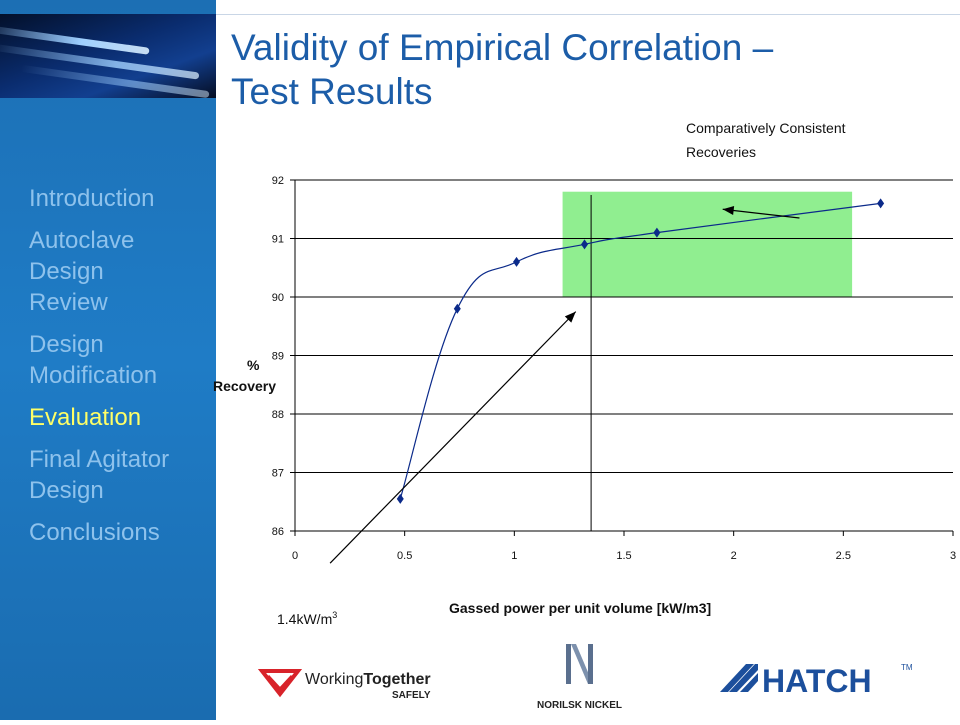  I want to click on x-tick-label: 2.5, so click(843, 556).